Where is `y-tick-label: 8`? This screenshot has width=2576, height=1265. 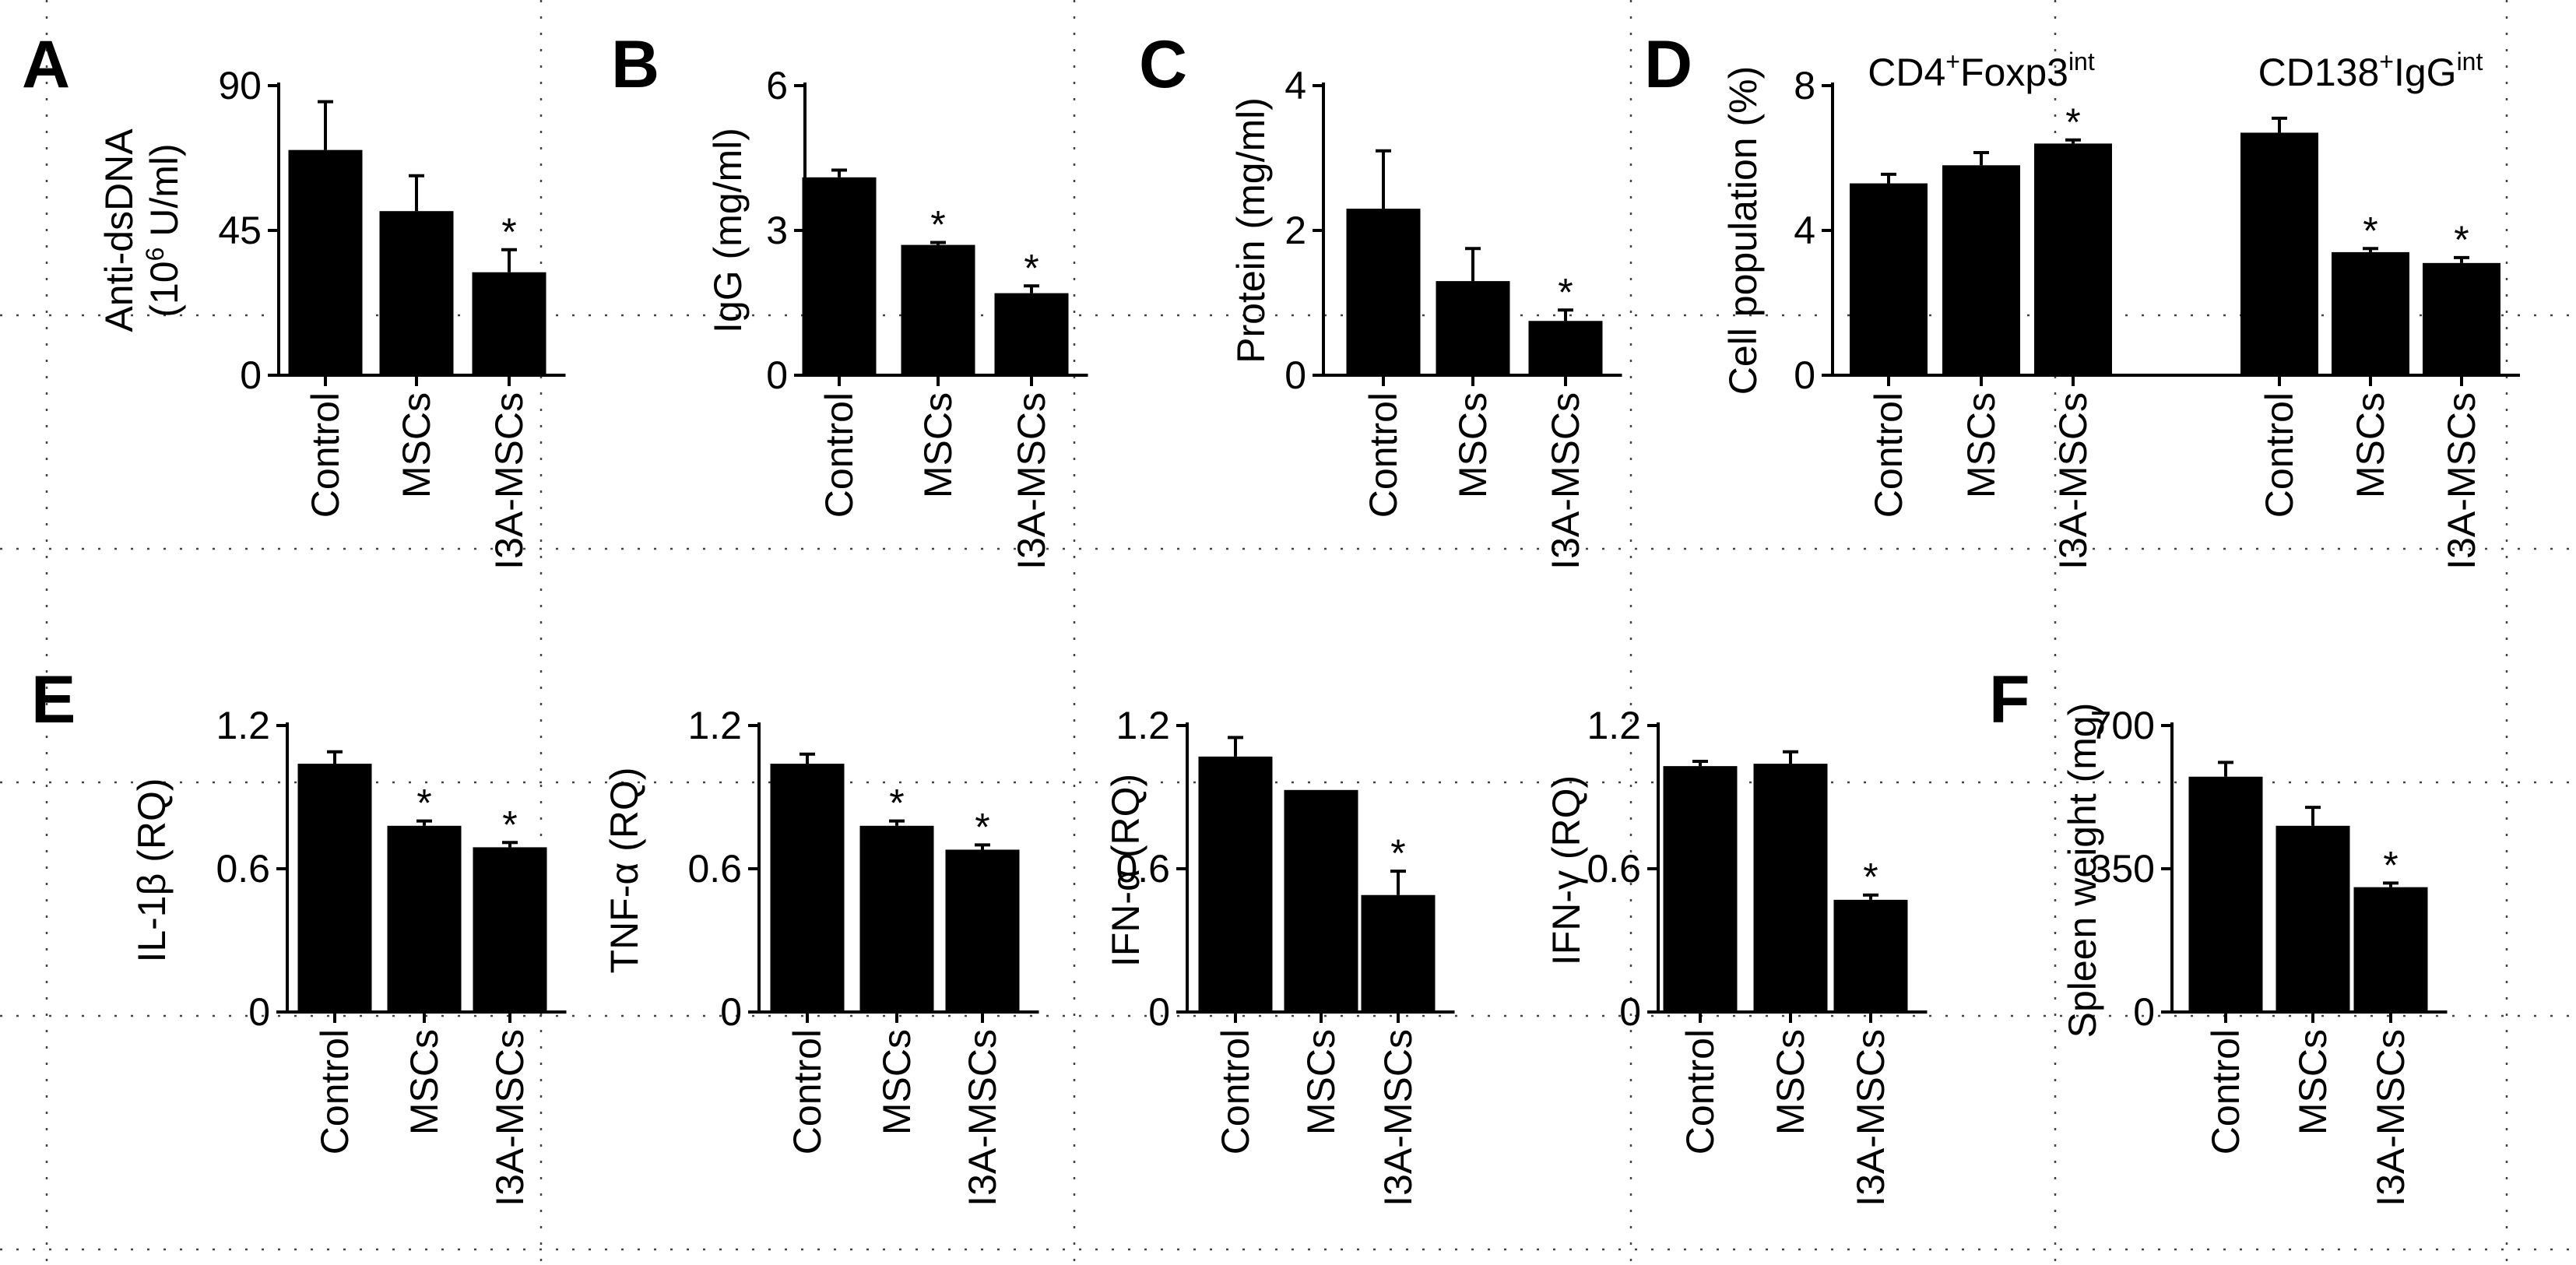 y-tick-label: 8 is located at coordinates (1804, 85).